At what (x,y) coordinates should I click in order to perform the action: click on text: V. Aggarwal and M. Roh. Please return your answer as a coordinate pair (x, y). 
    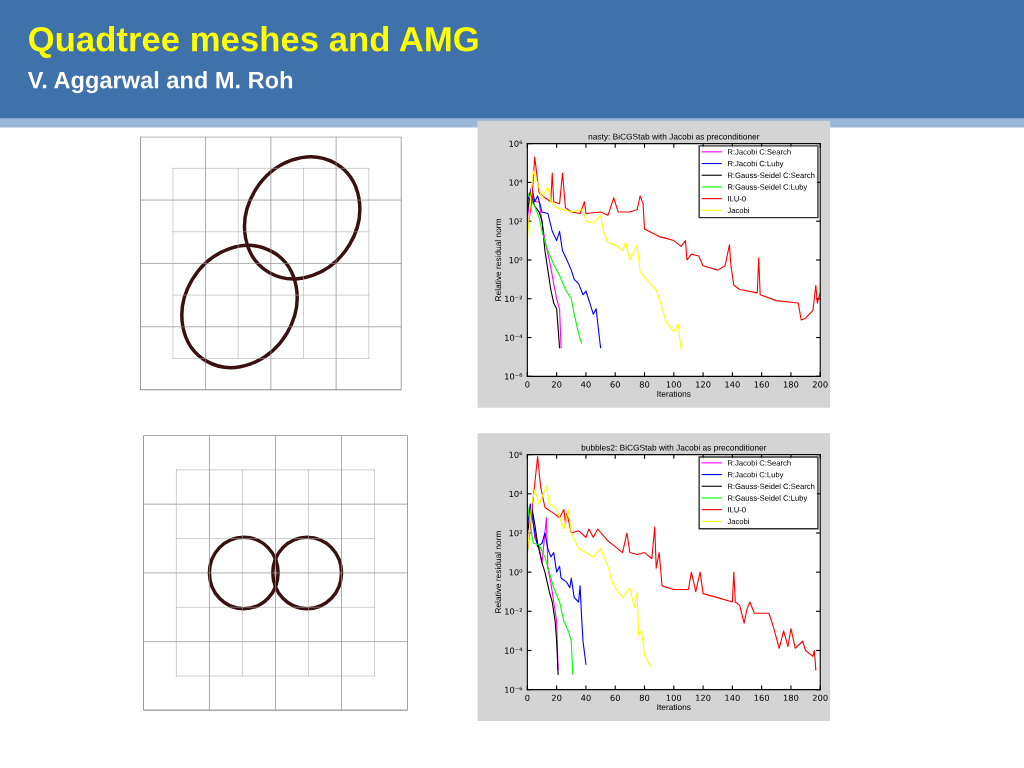
    Looking at the image, I should click on (160, 82).